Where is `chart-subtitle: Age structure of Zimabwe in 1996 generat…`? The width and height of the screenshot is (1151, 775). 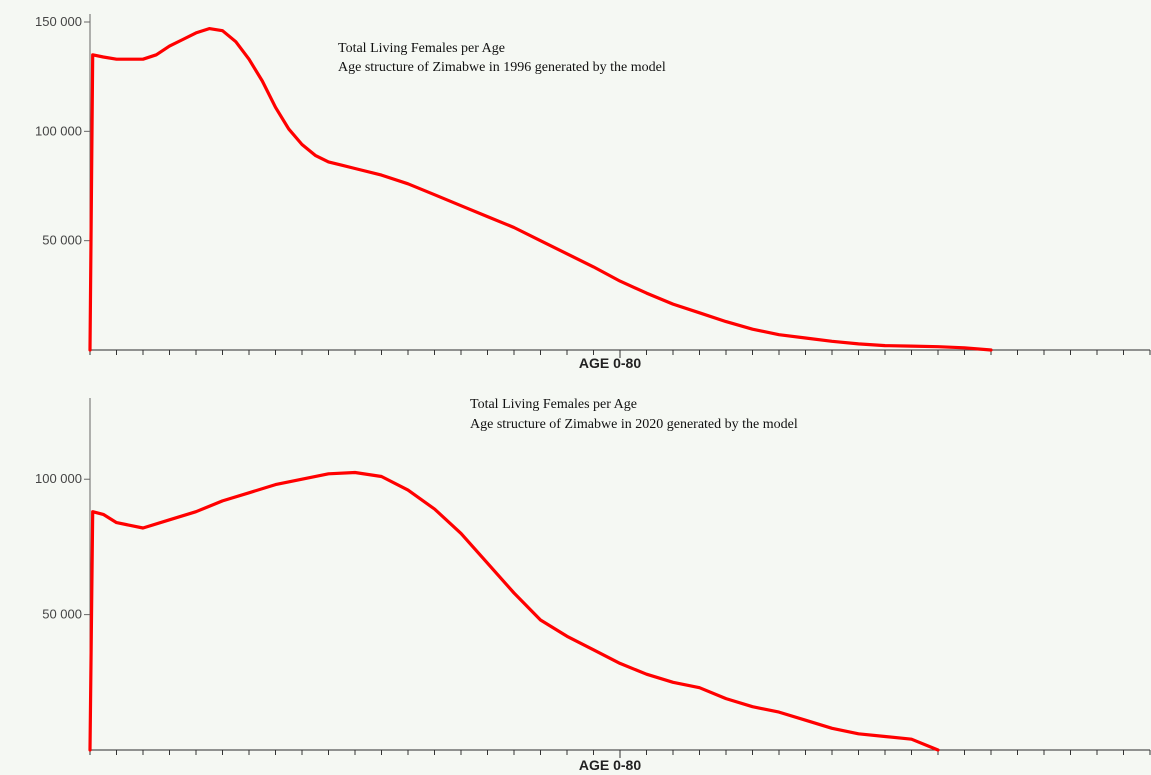 chart-subtitle: Age structure of Zimabwe in 1996 generat… is located at coordinates (502, 67).